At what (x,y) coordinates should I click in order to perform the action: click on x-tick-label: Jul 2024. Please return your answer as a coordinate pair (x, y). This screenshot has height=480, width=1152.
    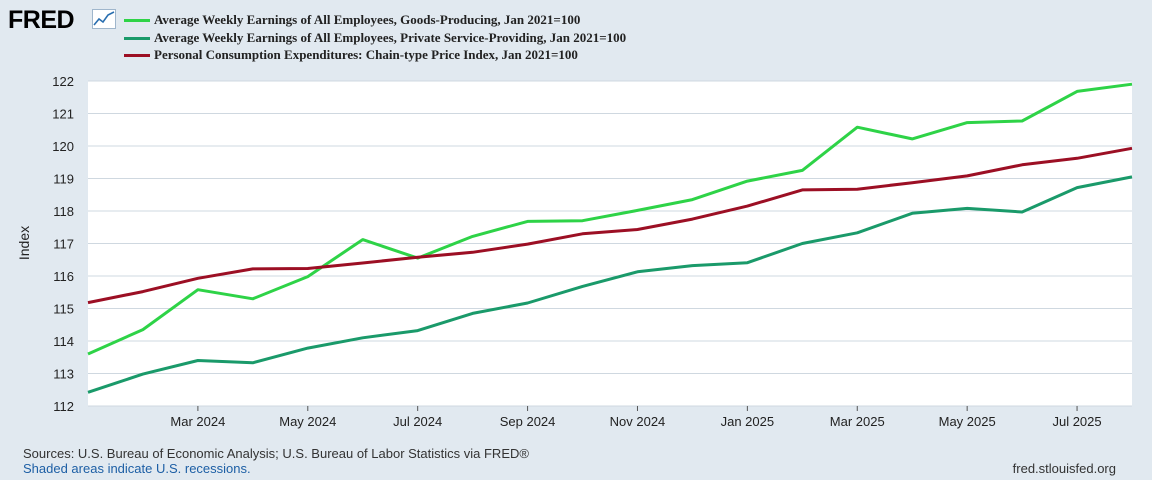
    Looking at the image, I should click on (417, 421).